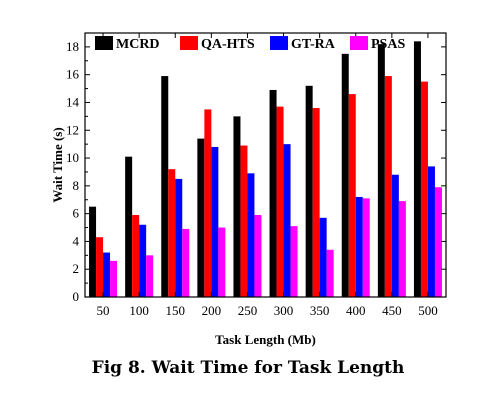 The image size is (496, 402). What do you see at coordinates (212, 310) in the screenshot?
I see `x-tick-label: 200` at bounding box center [212, 310].